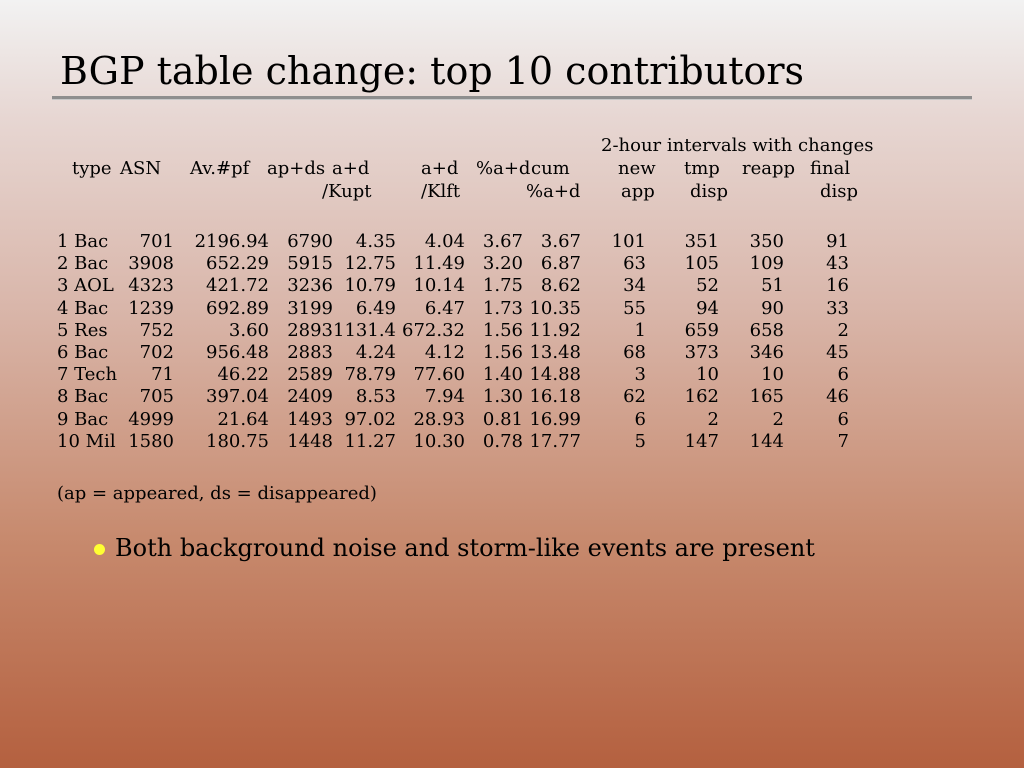 The image size is (1024, 768). I want to click on header-type: type, so click(92, 168).